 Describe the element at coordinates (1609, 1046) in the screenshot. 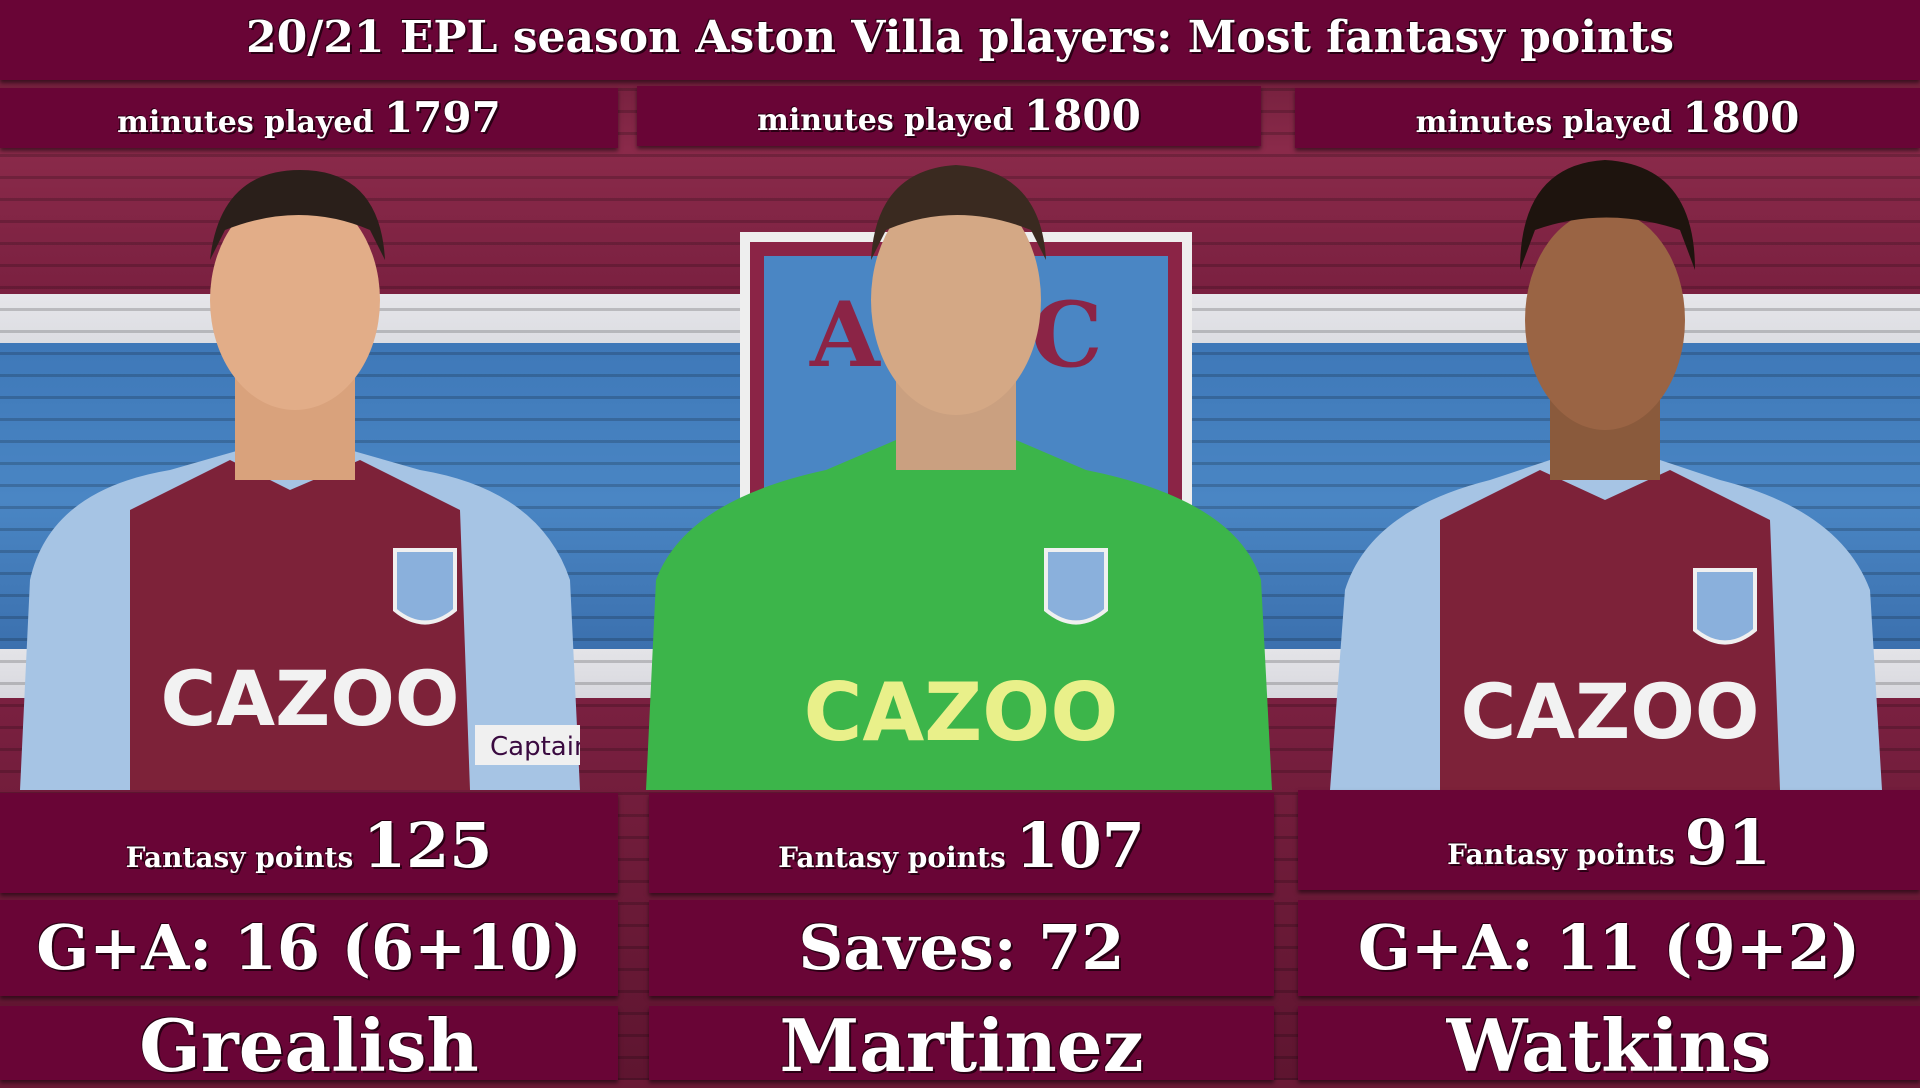

I see `player-name-watkins: Watkins` at that location.